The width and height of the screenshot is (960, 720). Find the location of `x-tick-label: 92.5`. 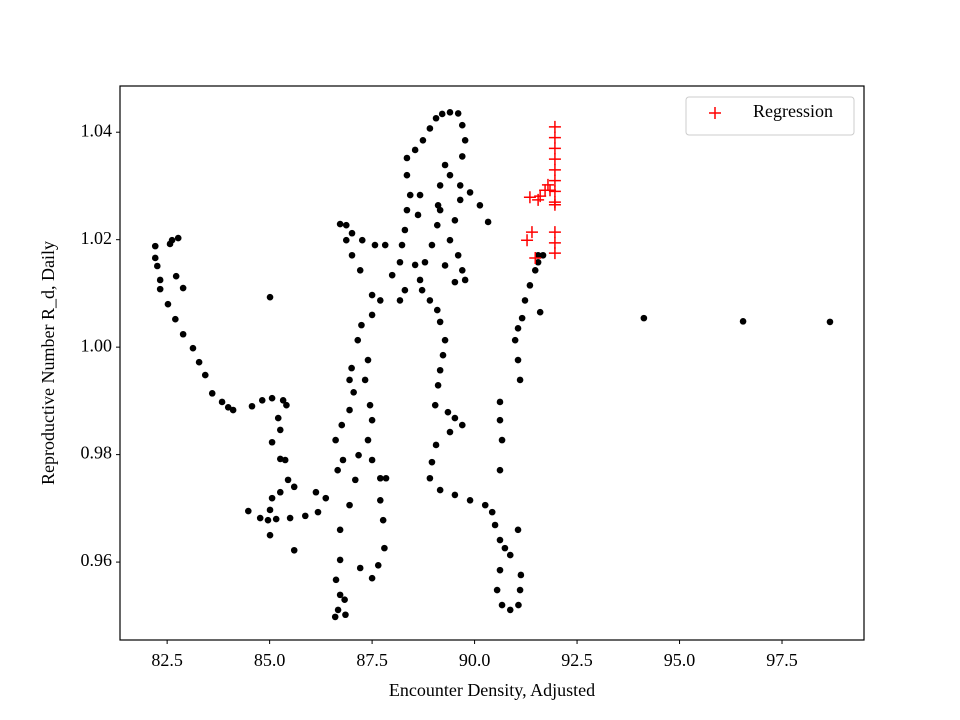

x-tick-label: 92.5 is located at coordinates (577, 660).